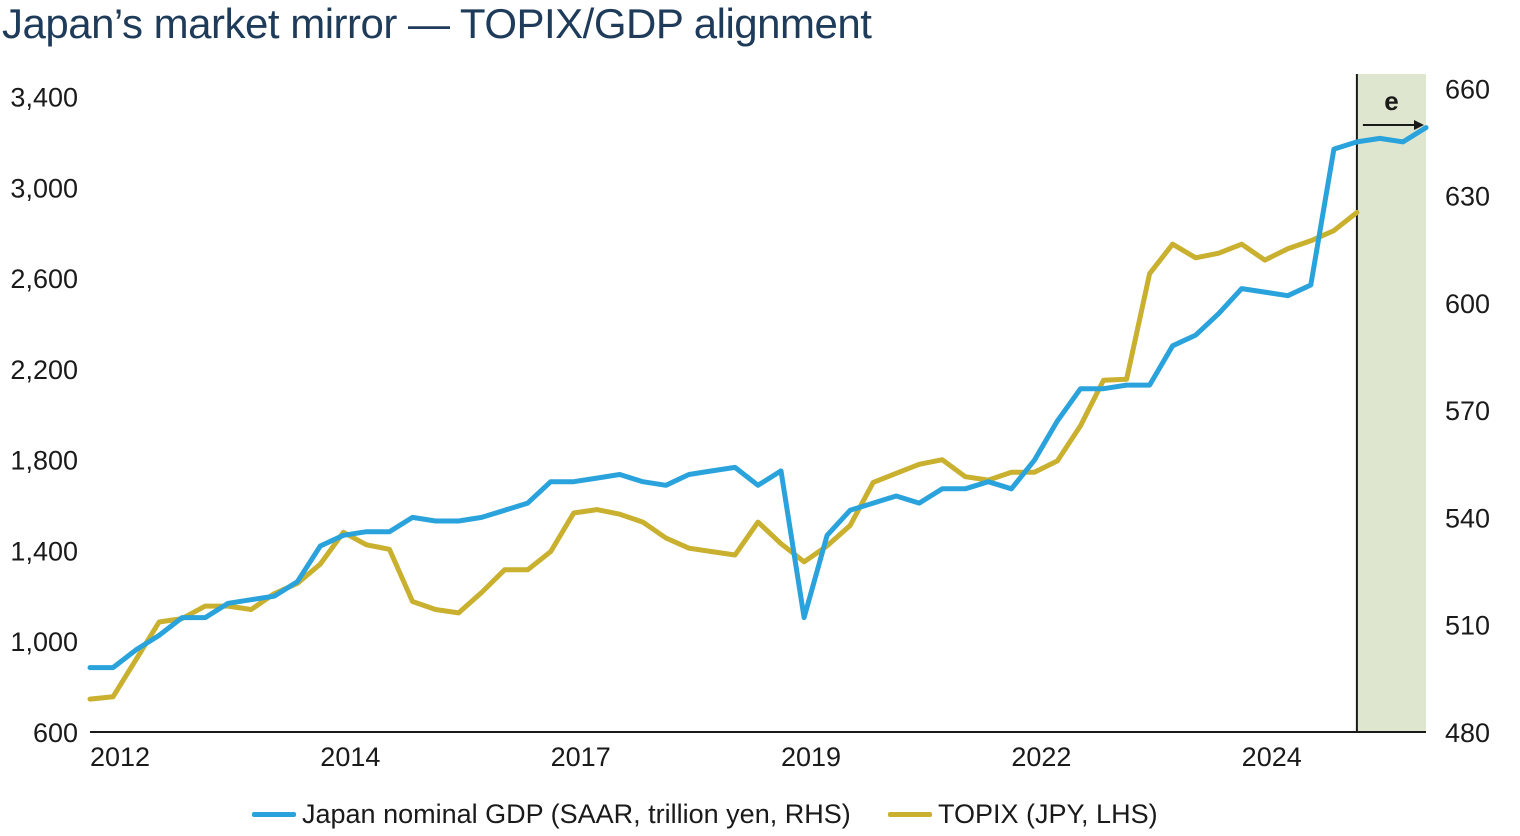  I want to click on x-tick-label: 2024, so click(1272, 757).